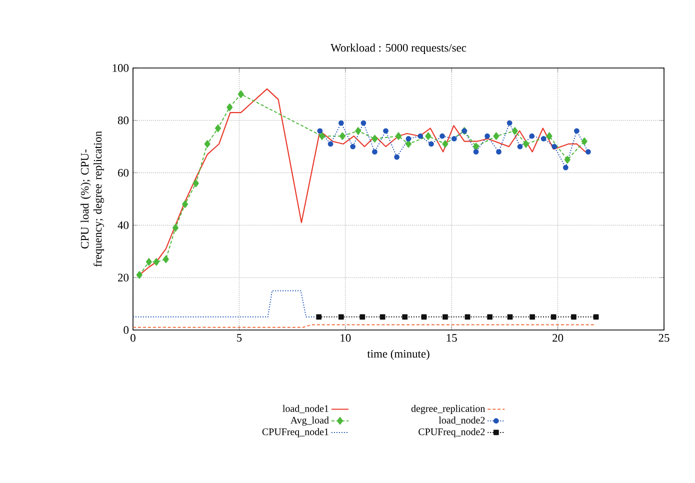 The image size is (695, 483). What do you see at coordinates (309, 421) in the screenshot?
I see `legend-label: Avg_load` at bounding box center [309, 421].